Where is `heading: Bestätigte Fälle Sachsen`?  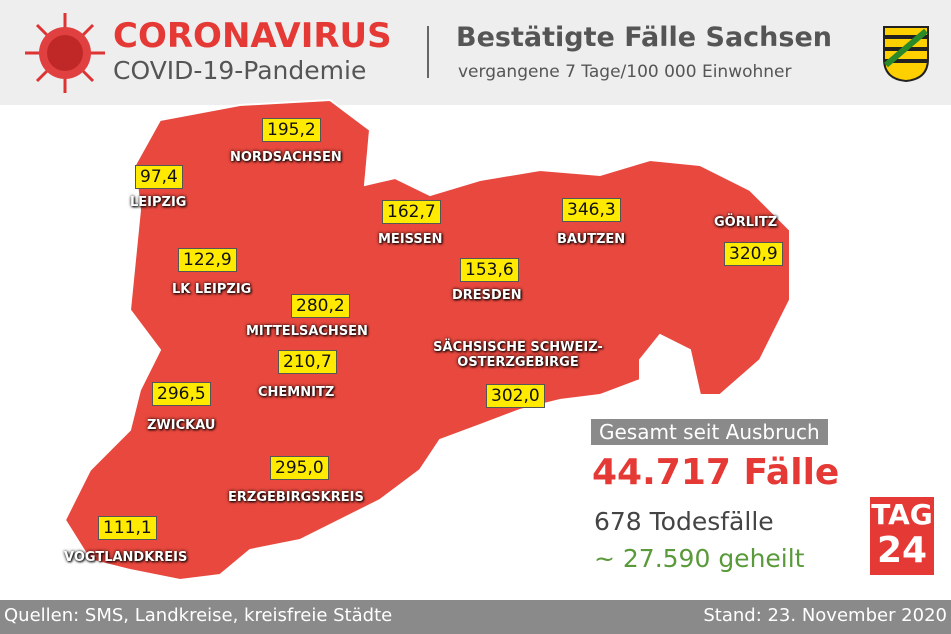
heading: Bestätigte Fälle Sachsen is located at coordinates (644, 37).